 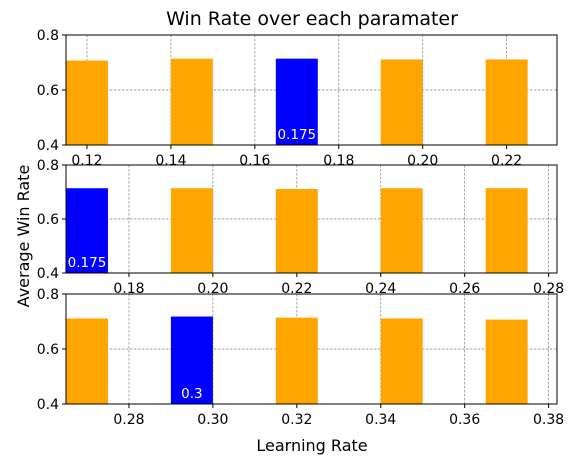 I want to click on x-tick-label: 0.24, so click(x=380, y=289).